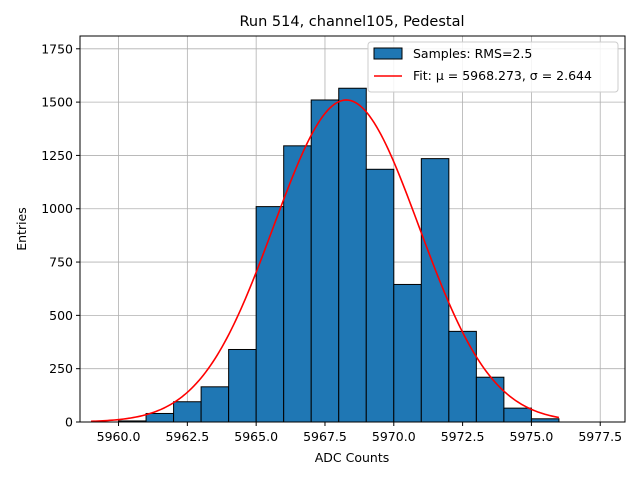 The height and width of the screenshot is (484, 640). What do you see at coordinates (57, 102) in the screenshot?
I see `y-tick-label: 1500` at bounding box center [57, 102].